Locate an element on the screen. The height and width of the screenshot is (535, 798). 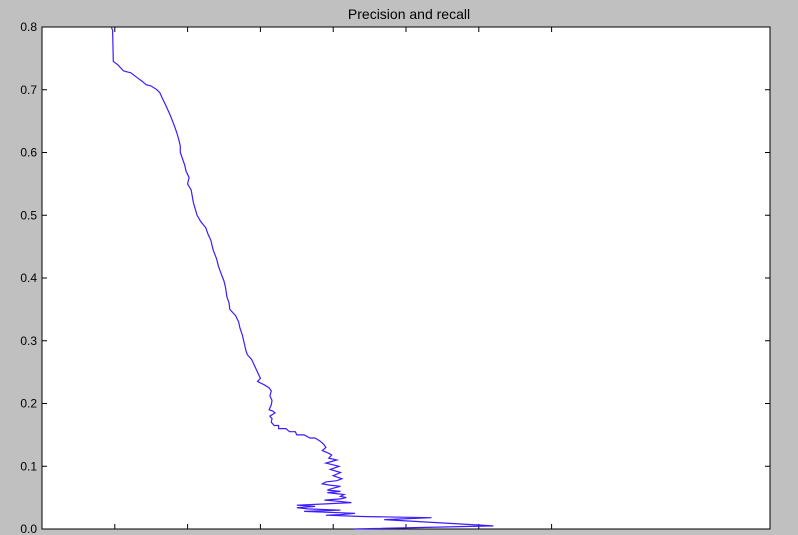
y-tick-label: 0.5 is located at coordinates (28, 215).